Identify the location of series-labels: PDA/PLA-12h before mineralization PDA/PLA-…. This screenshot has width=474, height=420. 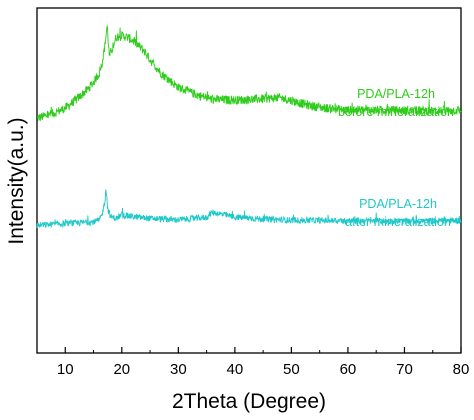
(396, 158).